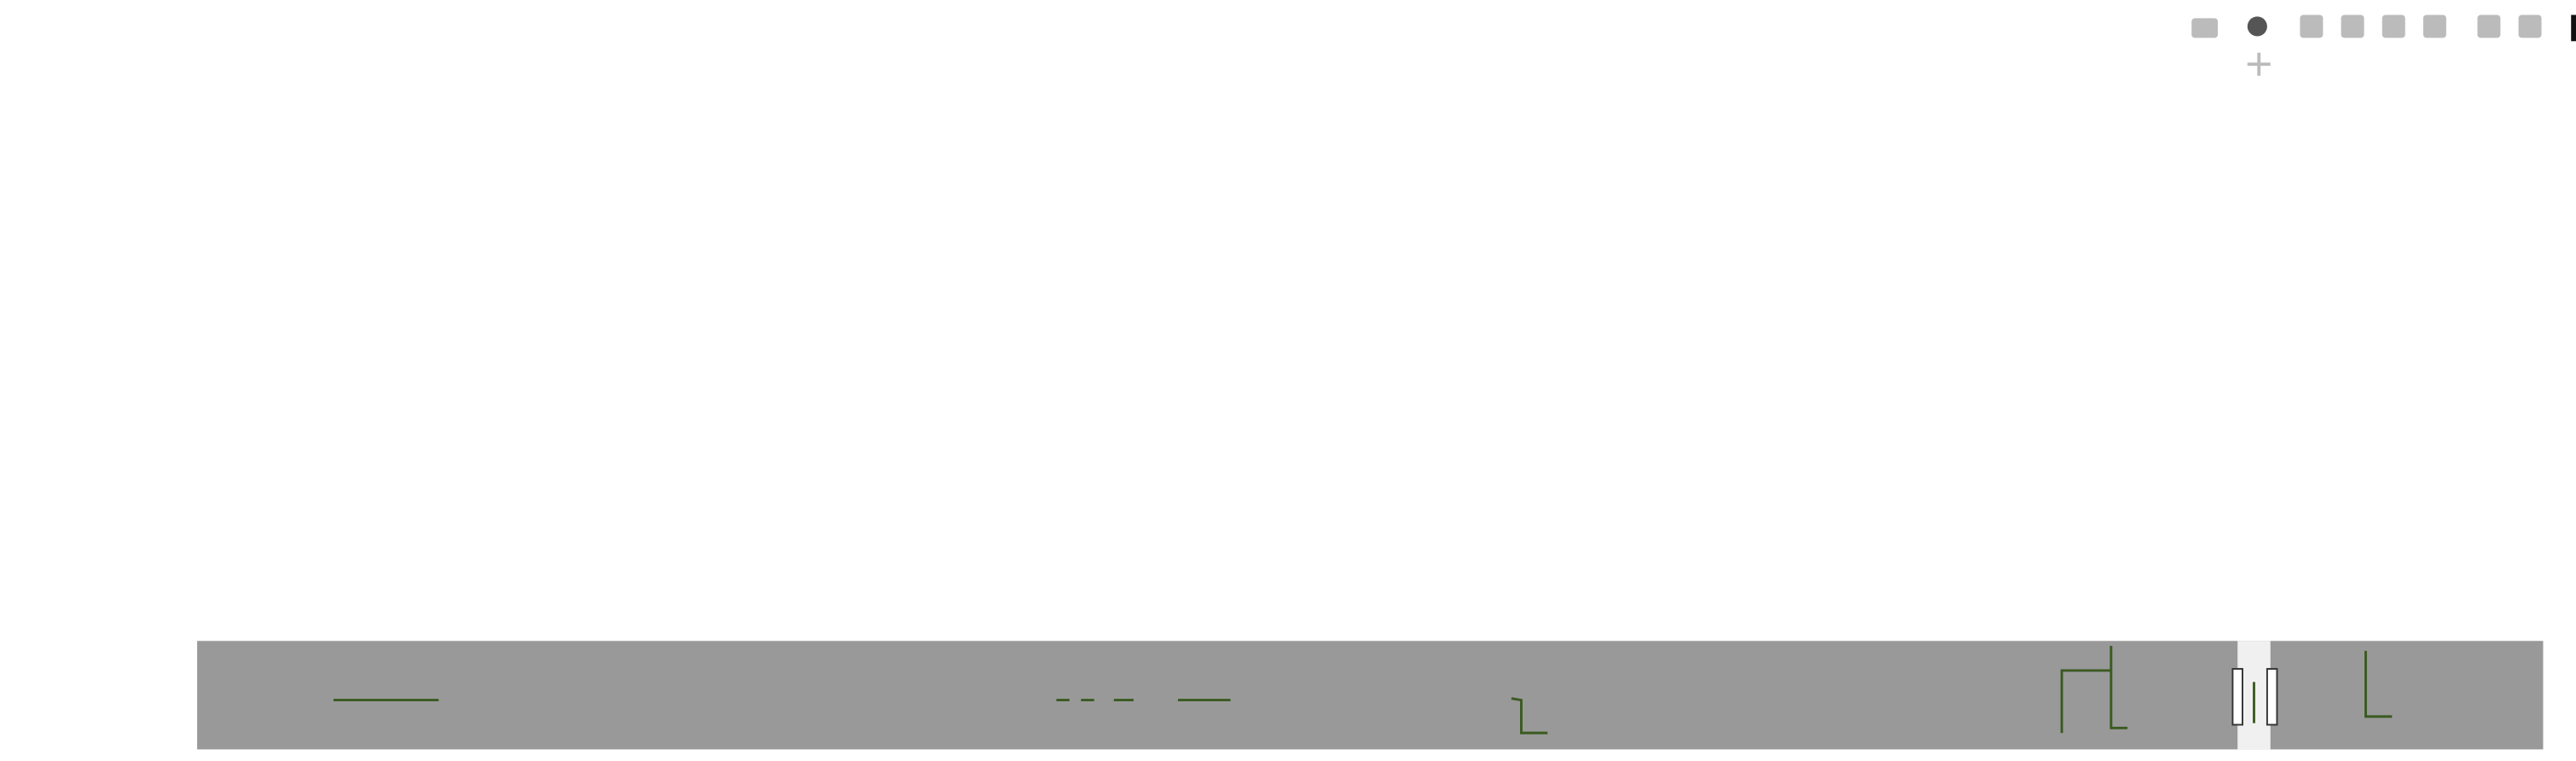 The width and height of the screenshot is (2576, 761). What do you see at coordinates (2573, 28) in the screenshot?
I see `edge` at bounding box center [2573, 28].